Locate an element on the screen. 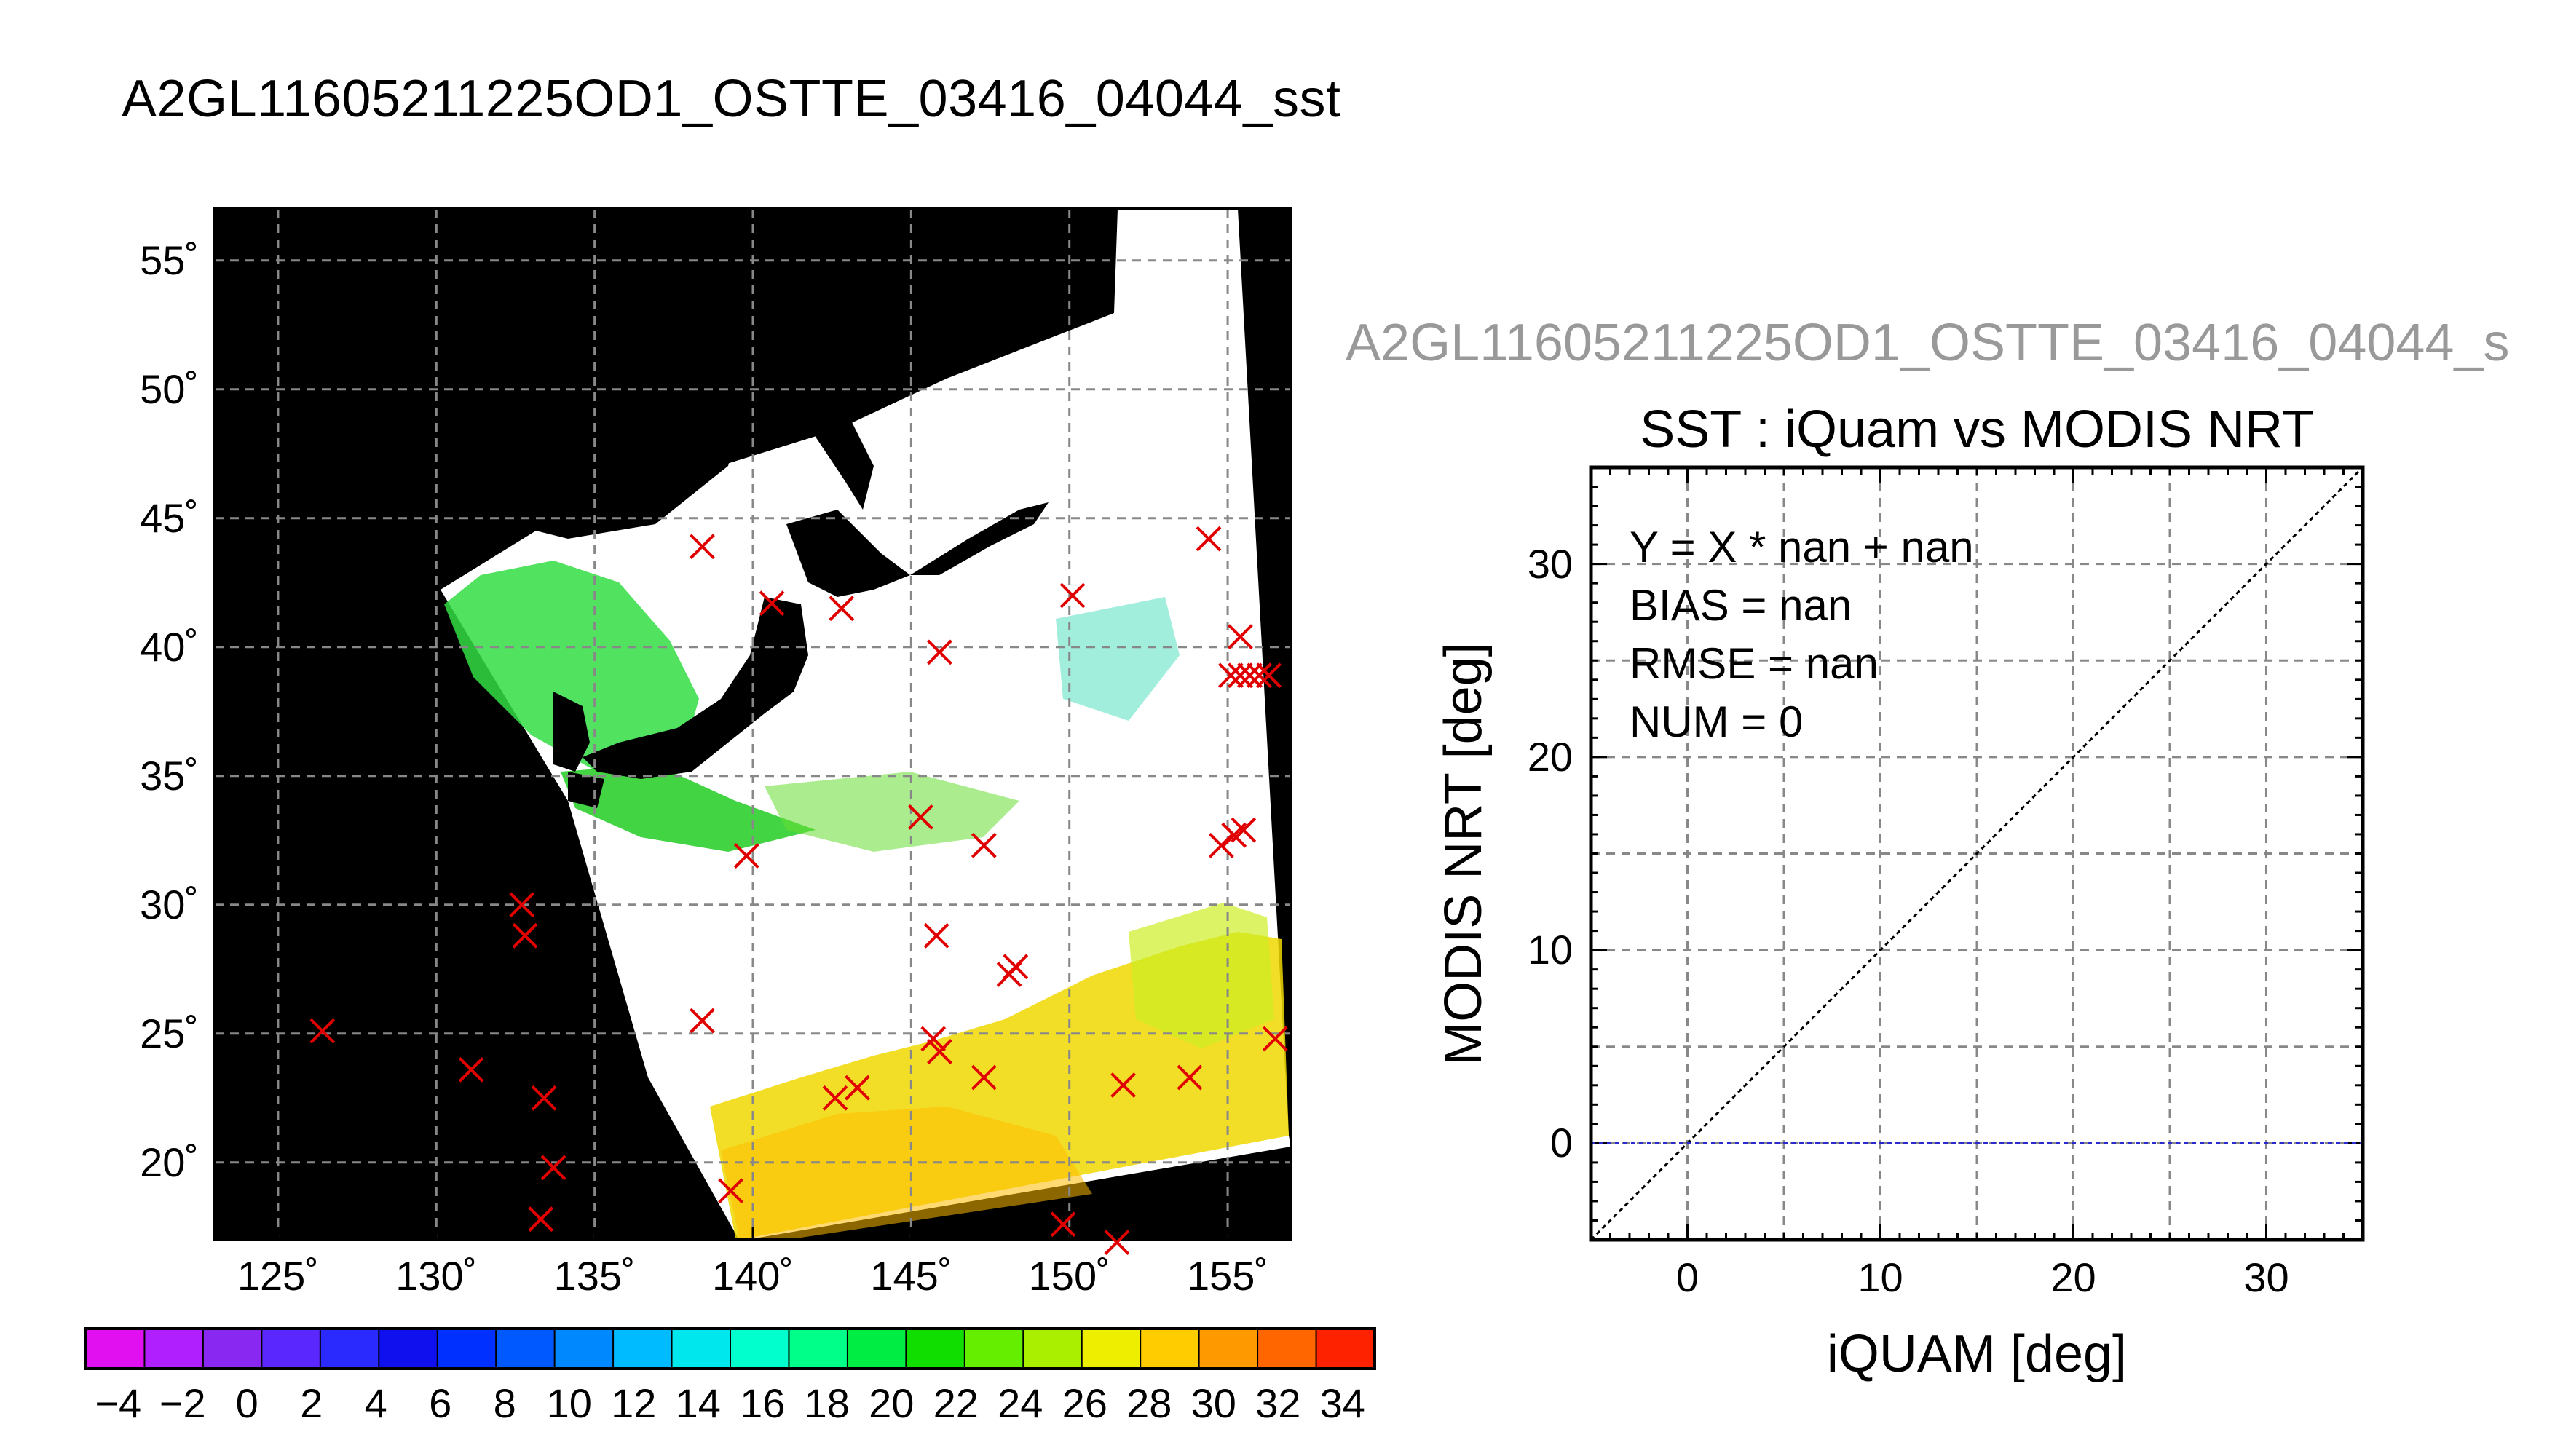 The width and height of the screenshot is (2555, 1456). map-ytick-label: 55˚ is located at coordinates (169, 260).